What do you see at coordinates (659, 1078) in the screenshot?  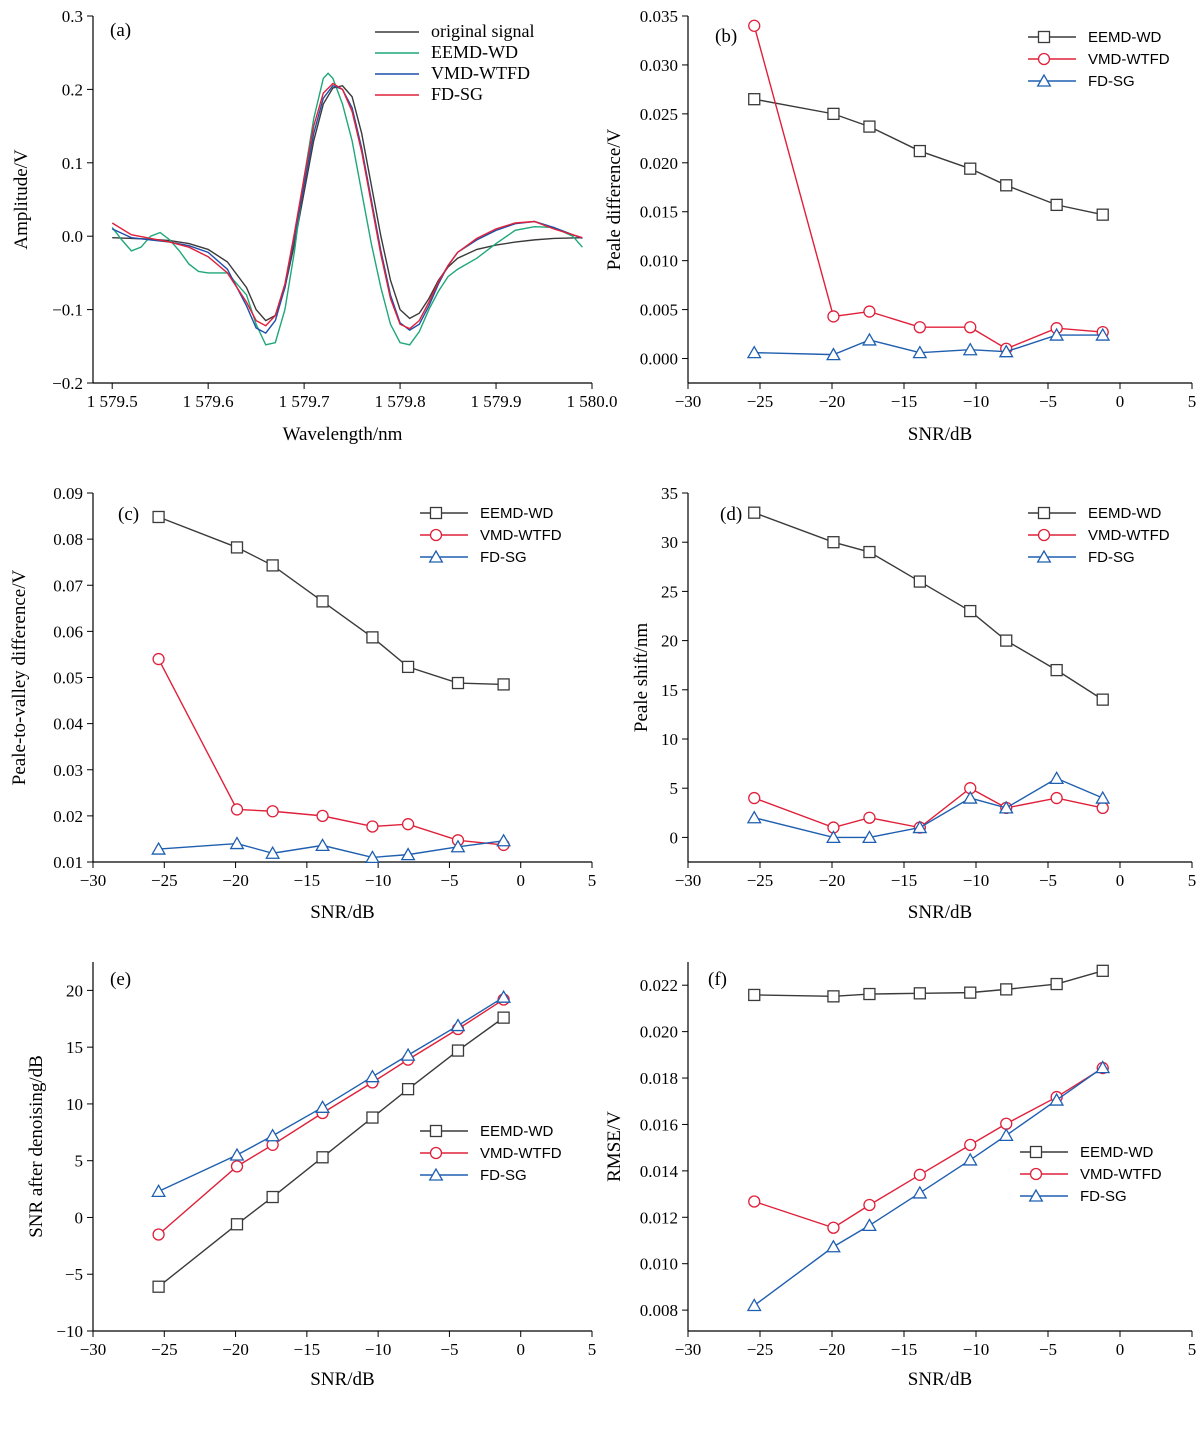 I see `y-tick-label: 0.018` at bounding box center [659, 1078].